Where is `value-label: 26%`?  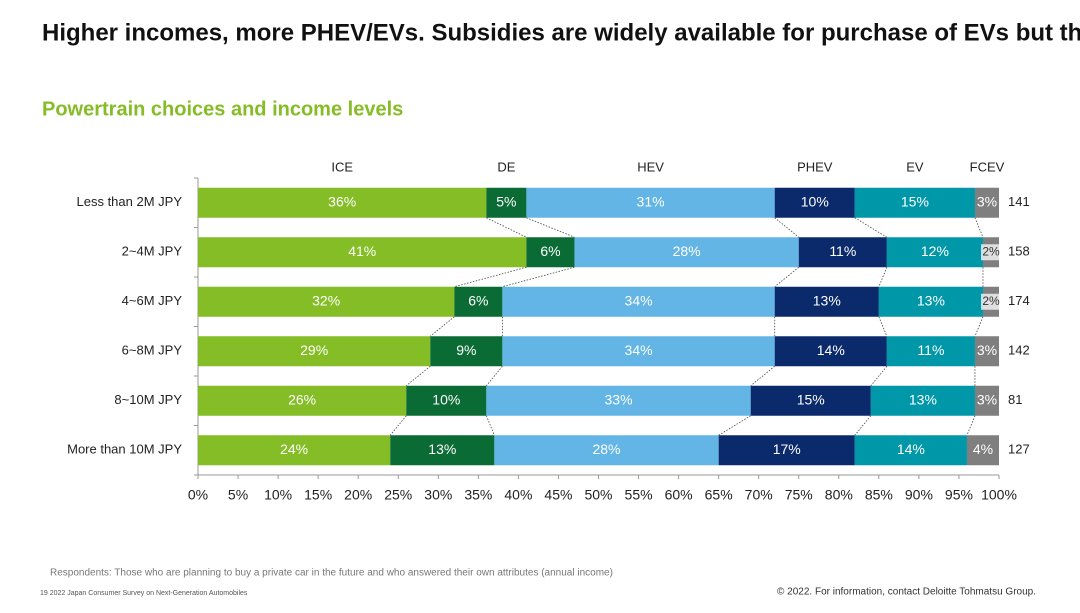
value-label: 26% is located at coordinates (302, 399).